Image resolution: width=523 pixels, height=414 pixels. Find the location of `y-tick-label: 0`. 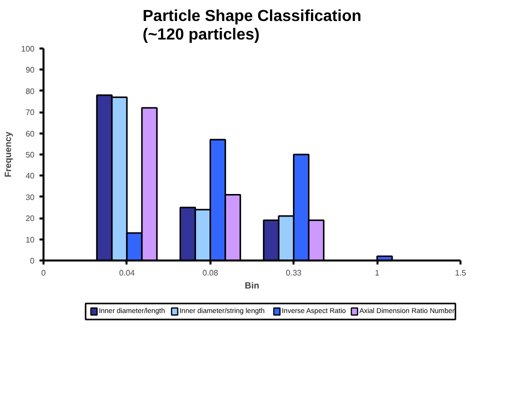

y-tick-label: 0 is located at coordinates (33, 261).